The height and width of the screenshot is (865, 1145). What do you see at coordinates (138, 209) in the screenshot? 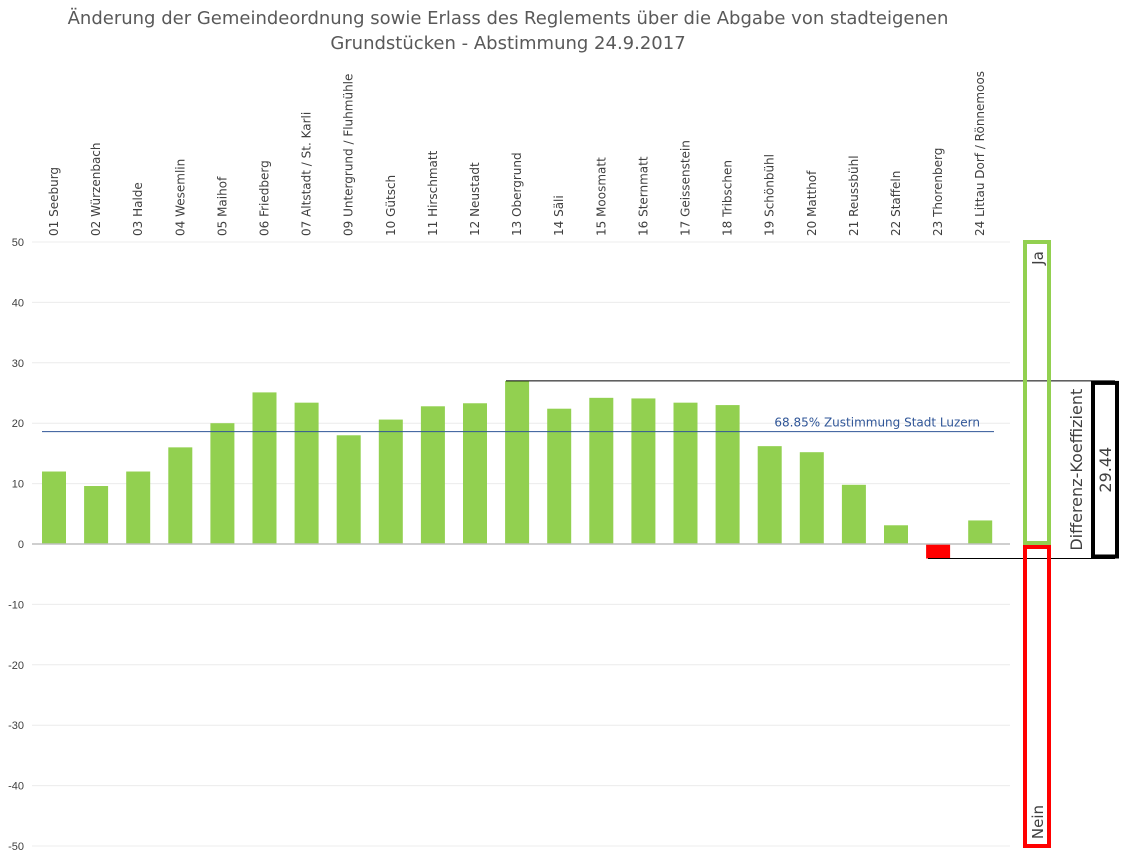
I see `category-label: 03 Halde` at bounding box center [138, 209].